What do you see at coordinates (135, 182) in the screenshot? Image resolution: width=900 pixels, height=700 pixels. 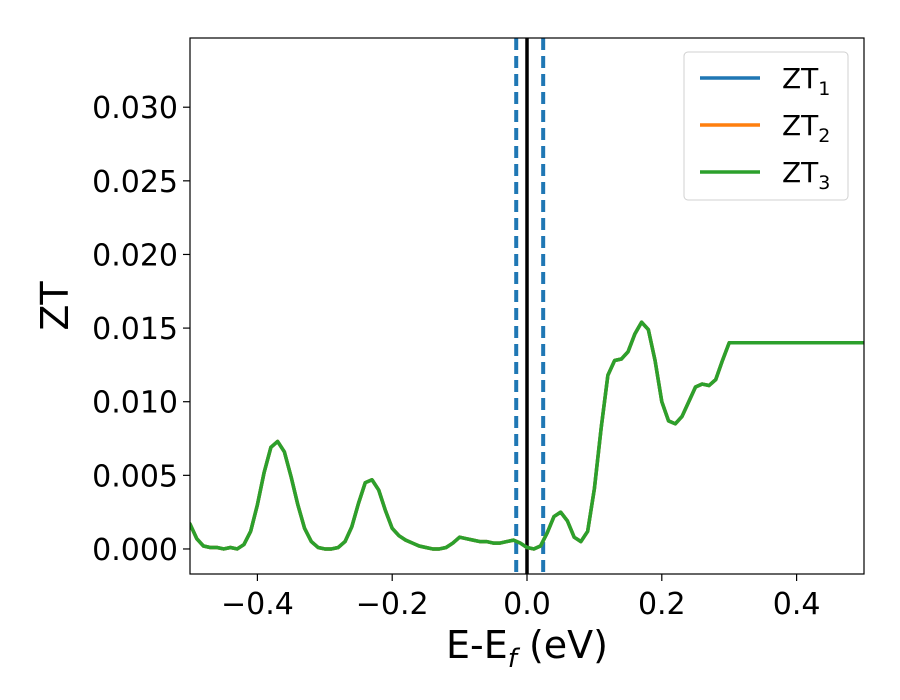 I see `y-tick-label: 0.025` at bounding box center [135, 182].